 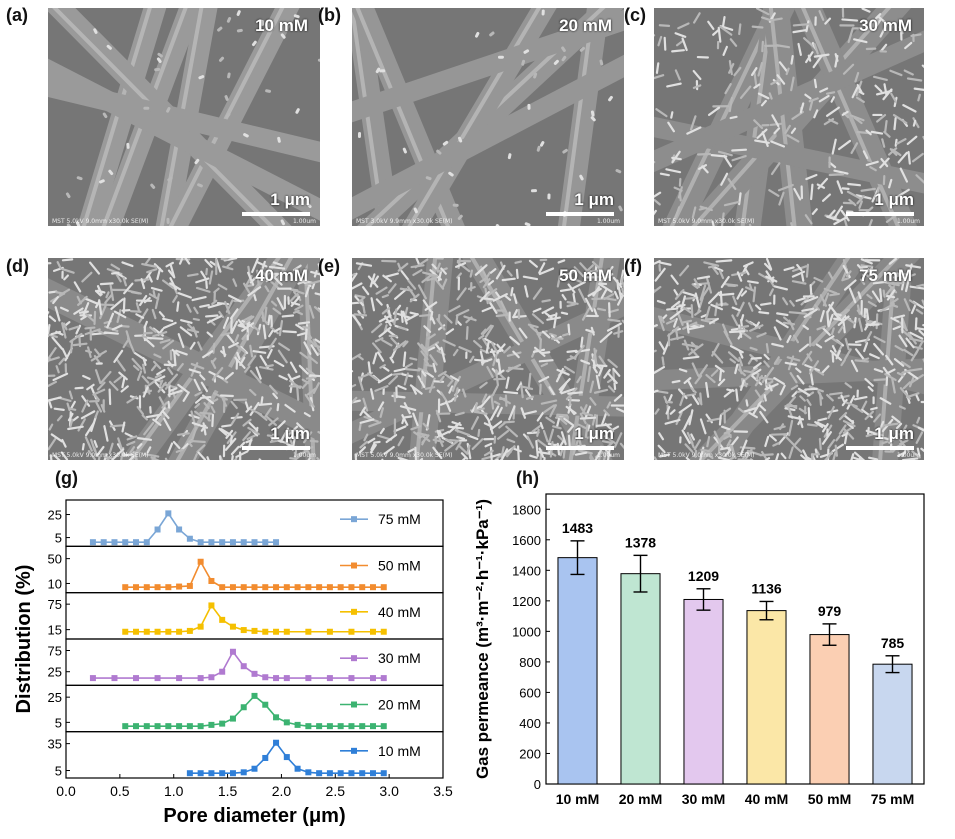 I want to click on y-tick-label: 5, so click(x=58, y=722).